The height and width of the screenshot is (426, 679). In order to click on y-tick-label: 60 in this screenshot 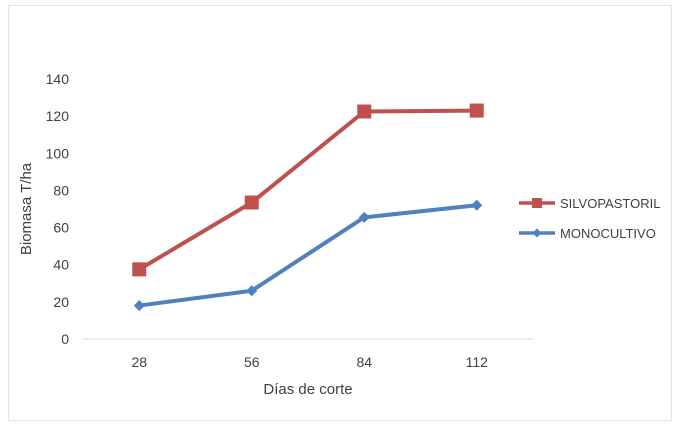, I will do `click(61, 228)`.